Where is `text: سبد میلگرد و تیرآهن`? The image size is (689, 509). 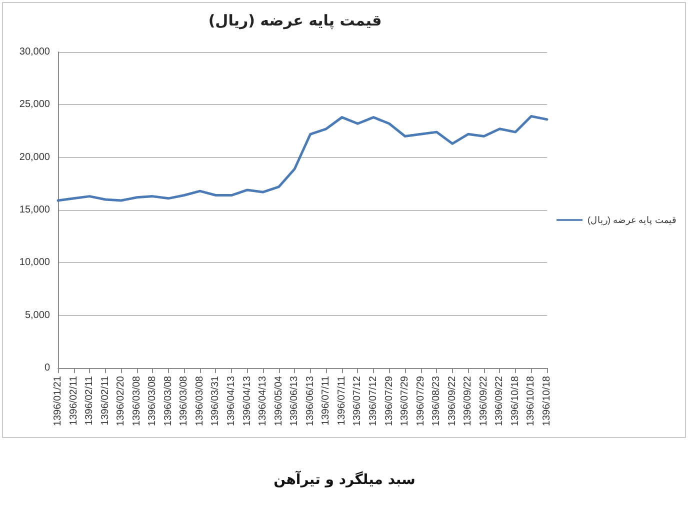 text: سبد میلگرد و تیرآهن is located at coordinates (344, 480).